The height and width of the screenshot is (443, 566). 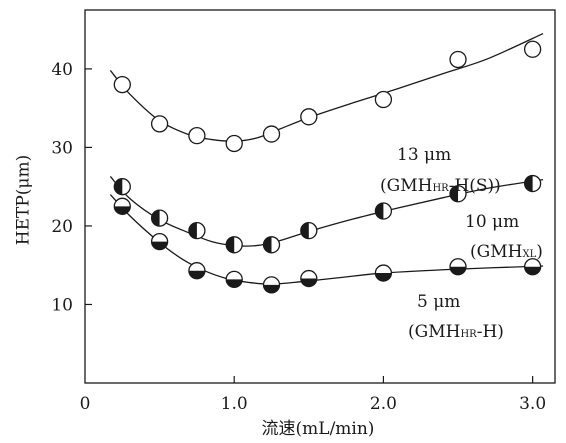 I want to click on compound-10um-prefix: (GMH, so click(x=496, y=252).